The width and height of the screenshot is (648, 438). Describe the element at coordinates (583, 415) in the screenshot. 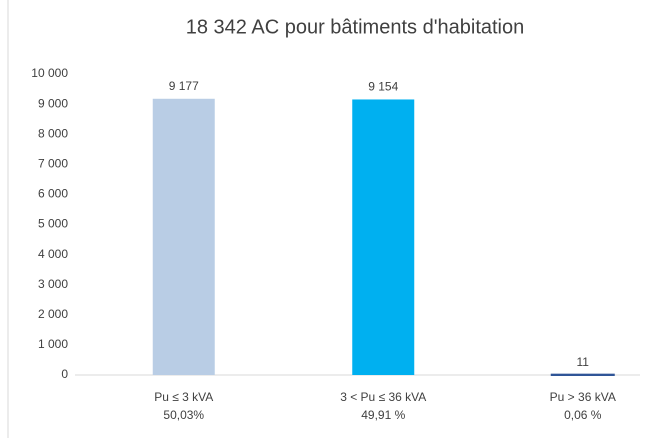

I see `x-tick-note: 0,06 %` at that location.